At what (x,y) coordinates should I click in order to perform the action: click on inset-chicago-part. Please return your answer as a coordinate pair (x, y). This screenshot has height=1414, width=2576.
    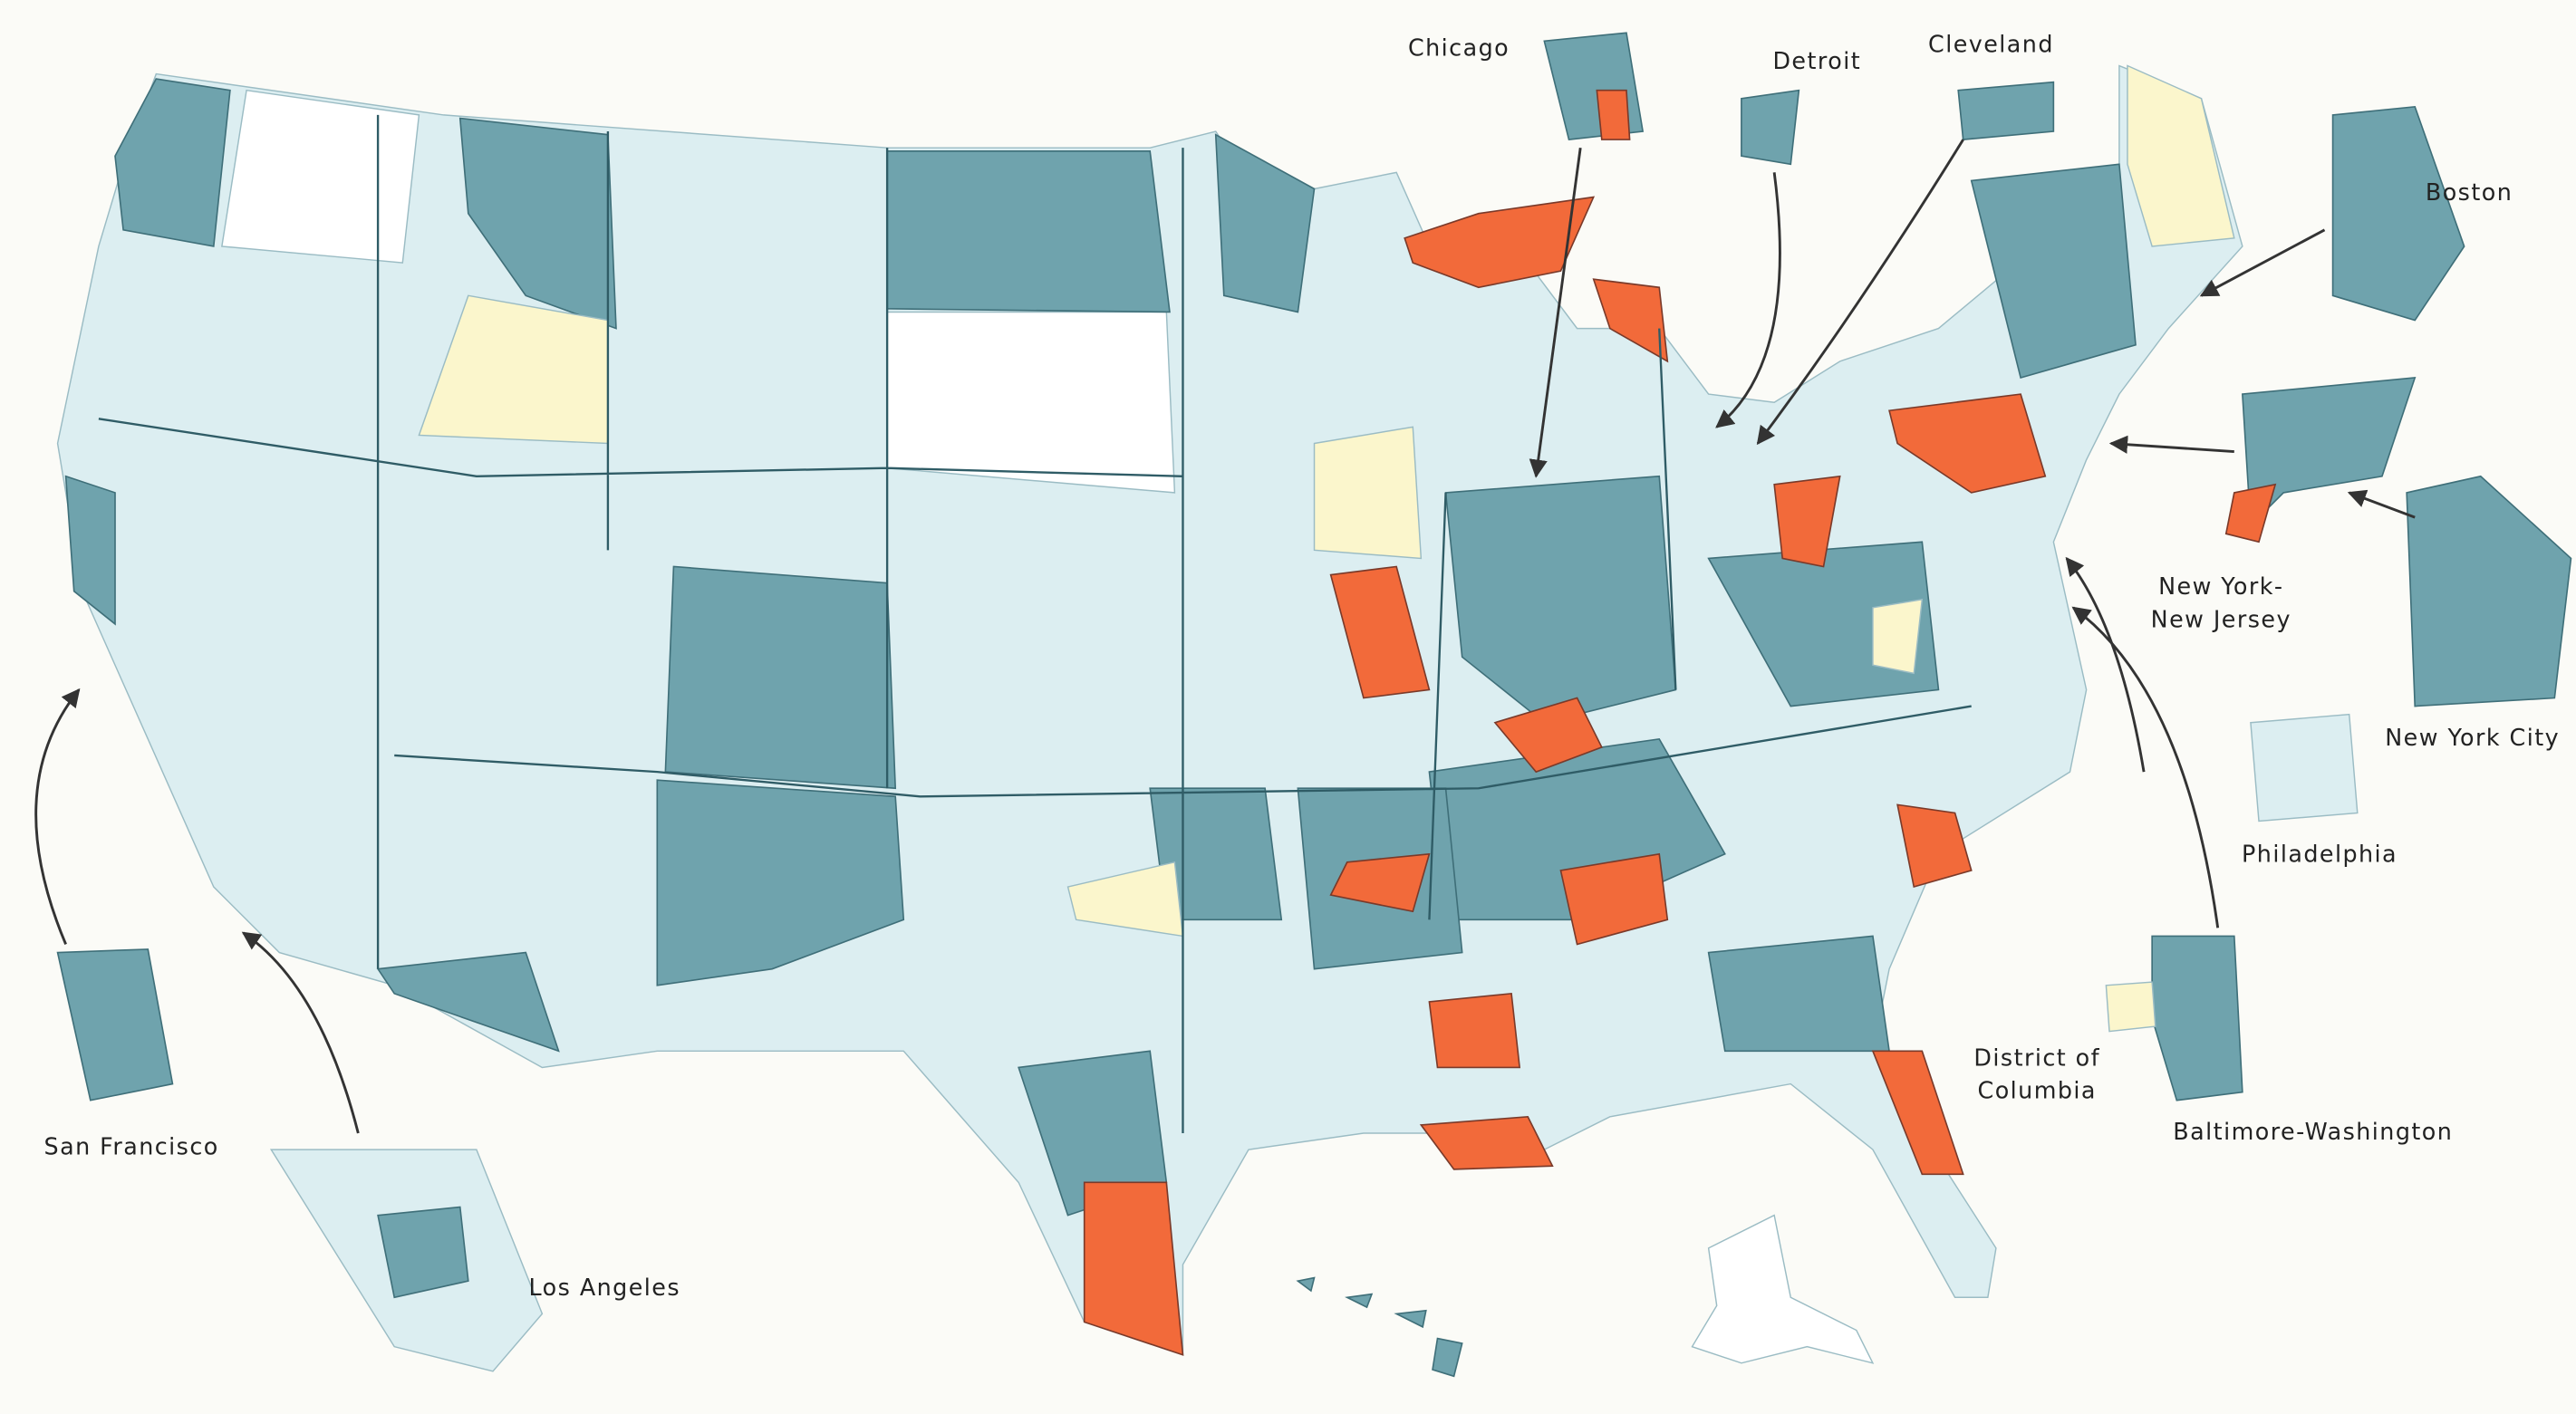
    Looking at the image, I should click on (1613, 114).